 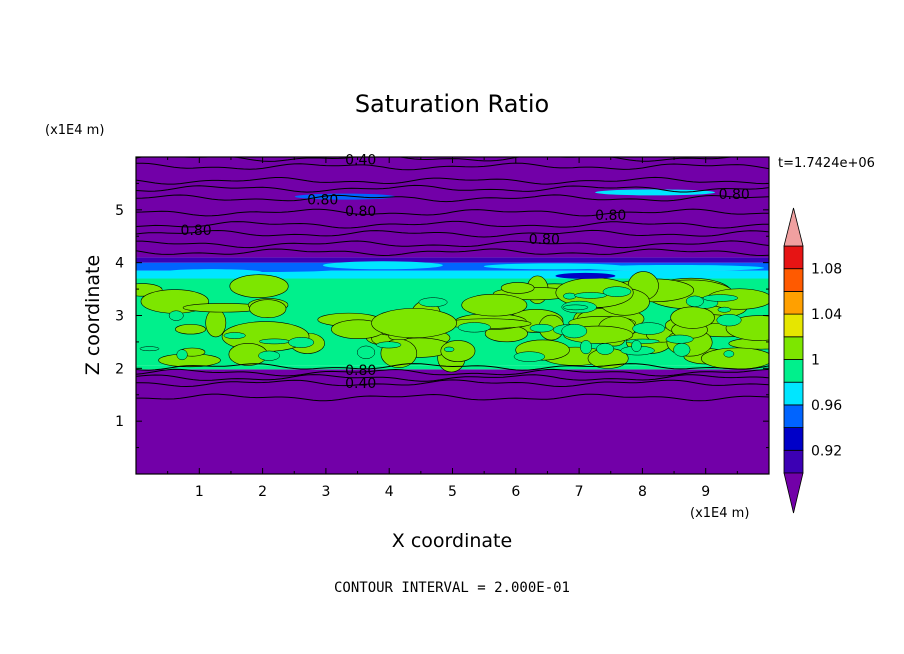 What do you see at coordinates (74, 130) in the screenshot?
I see `y-axis-unit: (x1E4 m)` at bounding box center [74, 130].